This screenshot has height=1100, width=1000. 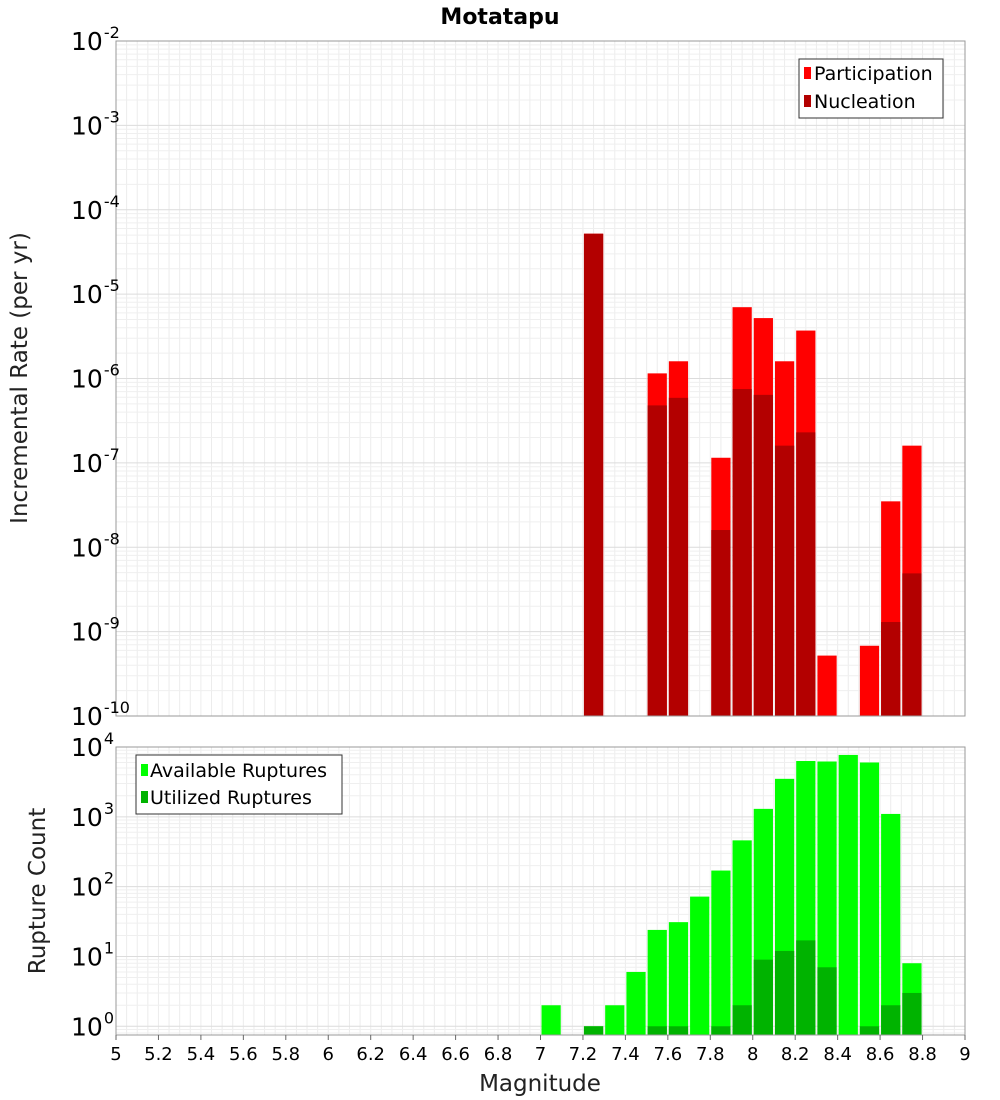 What do you see at coordinates (668, 1054) in the screenshot?
I see `x-tick-label: 7.6` at bounding box center [668, 1054].